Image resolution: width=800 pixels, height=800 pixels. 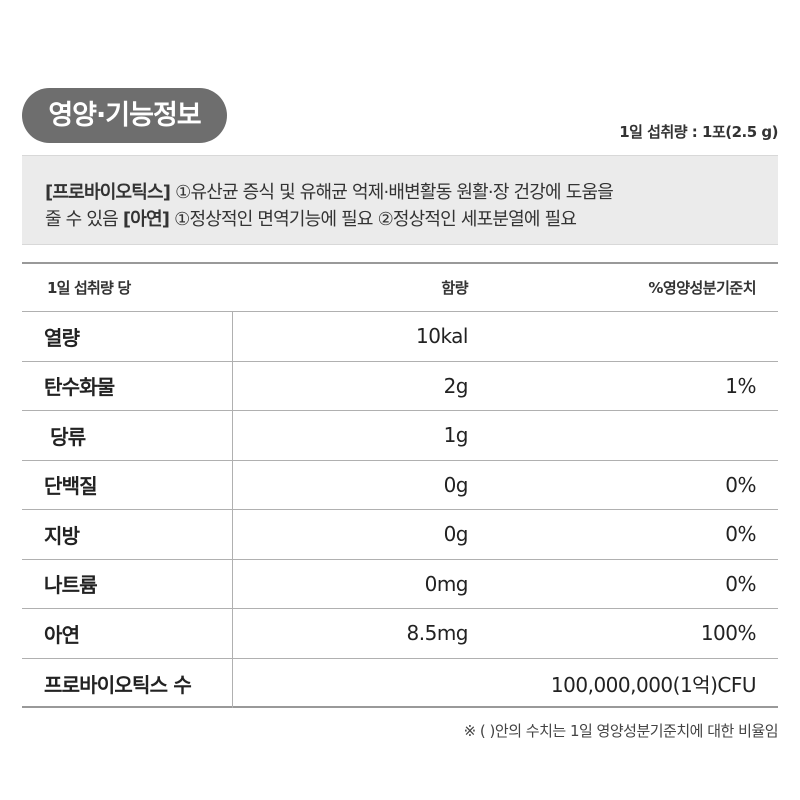 I want to click on probiotics-tag: [프로바이오틱스], so click(x=108, y=192).